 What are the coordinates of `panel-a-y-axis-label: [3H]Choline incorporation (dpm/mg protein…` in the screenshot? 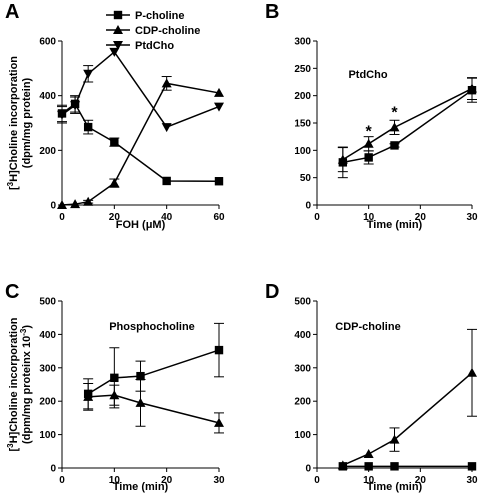 It's located at (19, 123).